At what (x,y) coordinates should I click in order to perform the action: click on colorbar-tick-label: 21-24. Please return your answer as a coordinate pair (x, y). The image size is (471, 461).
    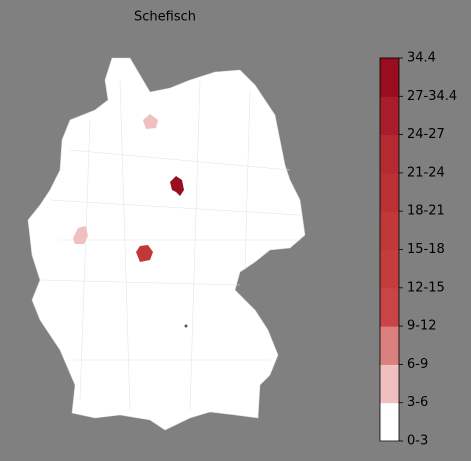
    Looking at the image, I should click on (426, 172).